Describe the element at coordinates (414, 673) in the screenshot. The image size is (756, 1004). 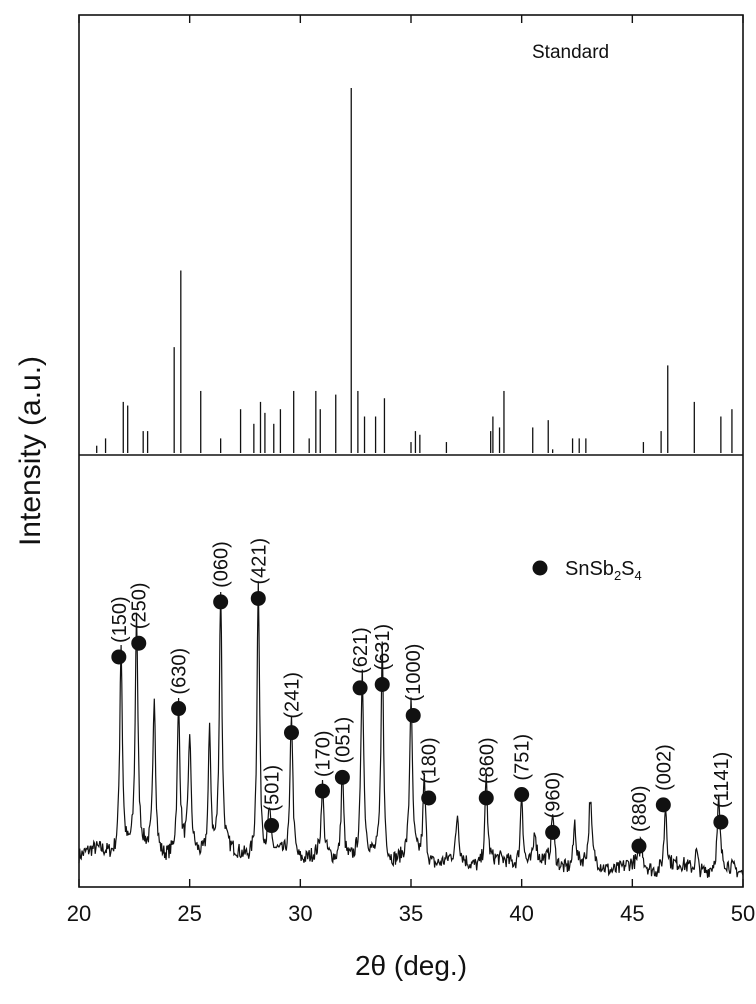
I see `hkl-label: (1000)` at that location.